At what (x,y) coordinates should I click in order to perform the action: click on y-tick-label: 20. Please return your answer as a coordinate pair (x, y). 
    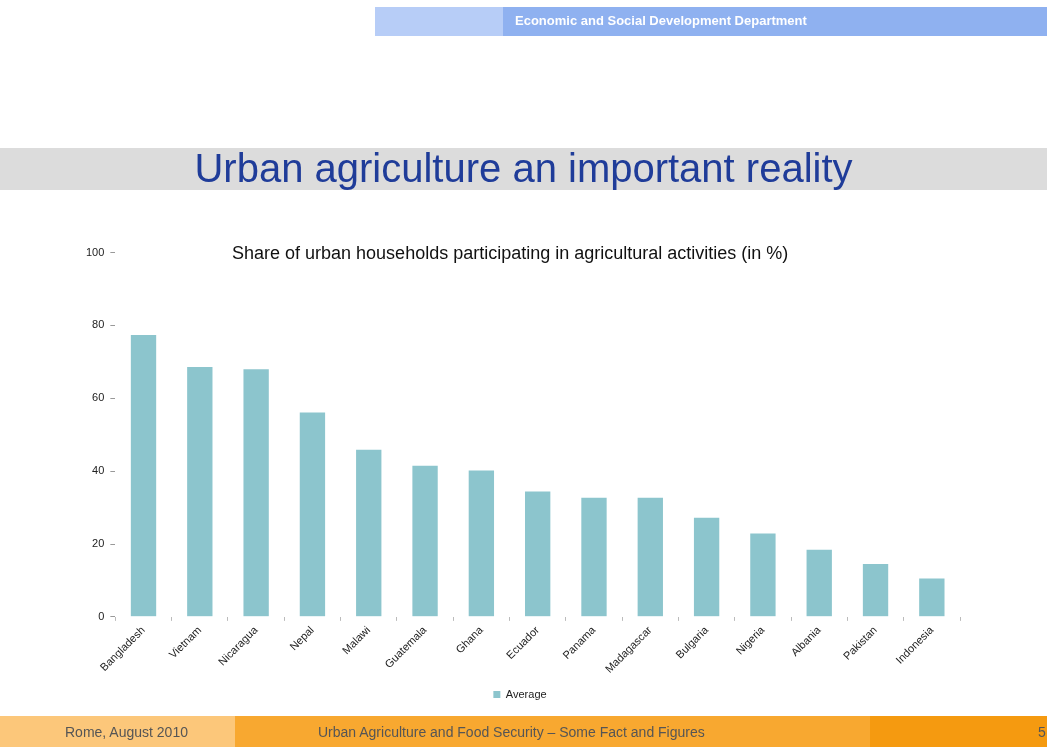
    Looking at the image, I should click on (98, 543).